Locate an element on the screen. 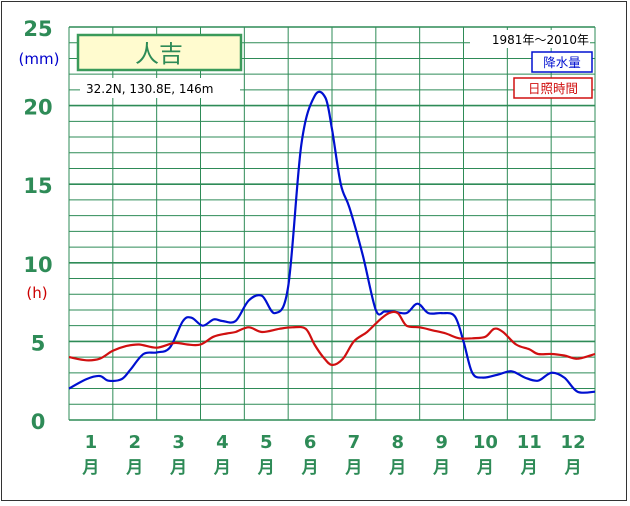  x-tick-month-number: 9 is located at coordinates (441, 442).